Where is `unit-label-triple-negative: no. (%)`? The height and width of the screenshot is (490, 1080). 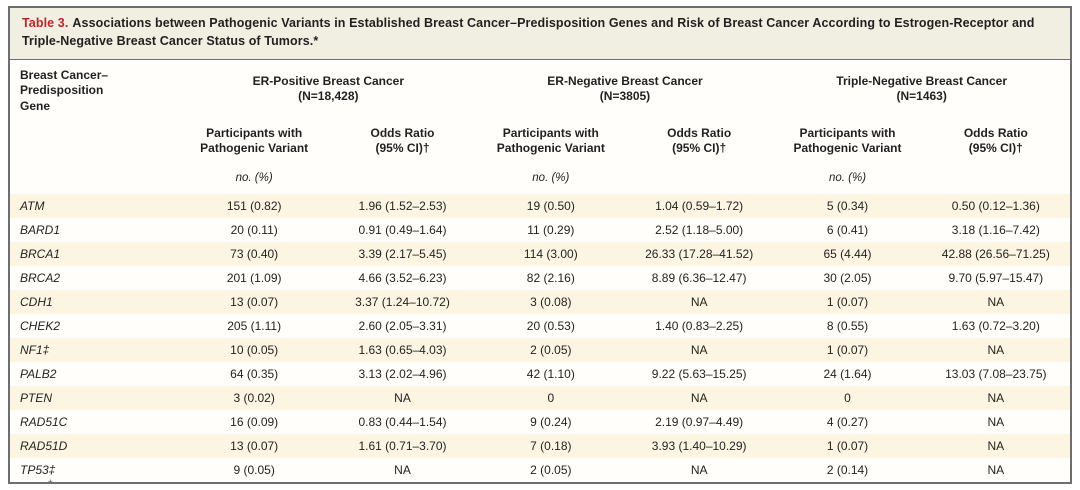
unit-label-triple-negative: no. (%) is located at coordinates (847, 177).